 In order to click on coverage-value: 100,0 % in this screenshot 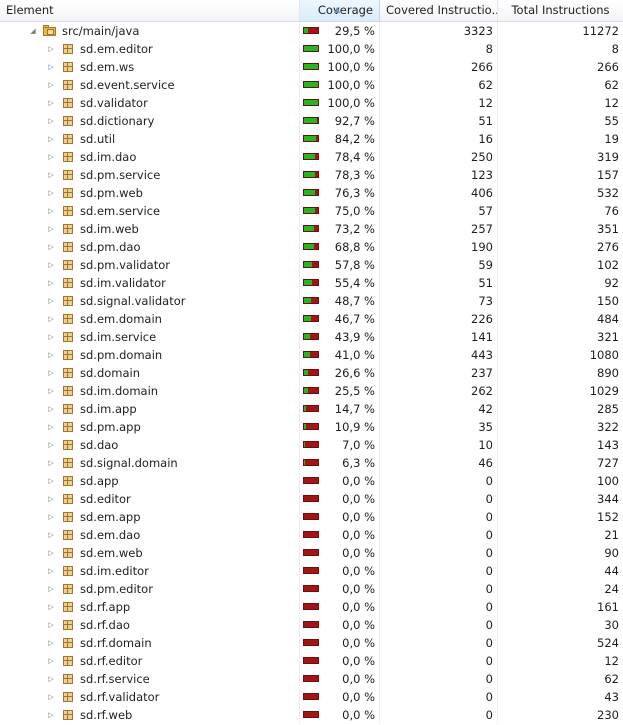, I will do `click(351, 67)`.